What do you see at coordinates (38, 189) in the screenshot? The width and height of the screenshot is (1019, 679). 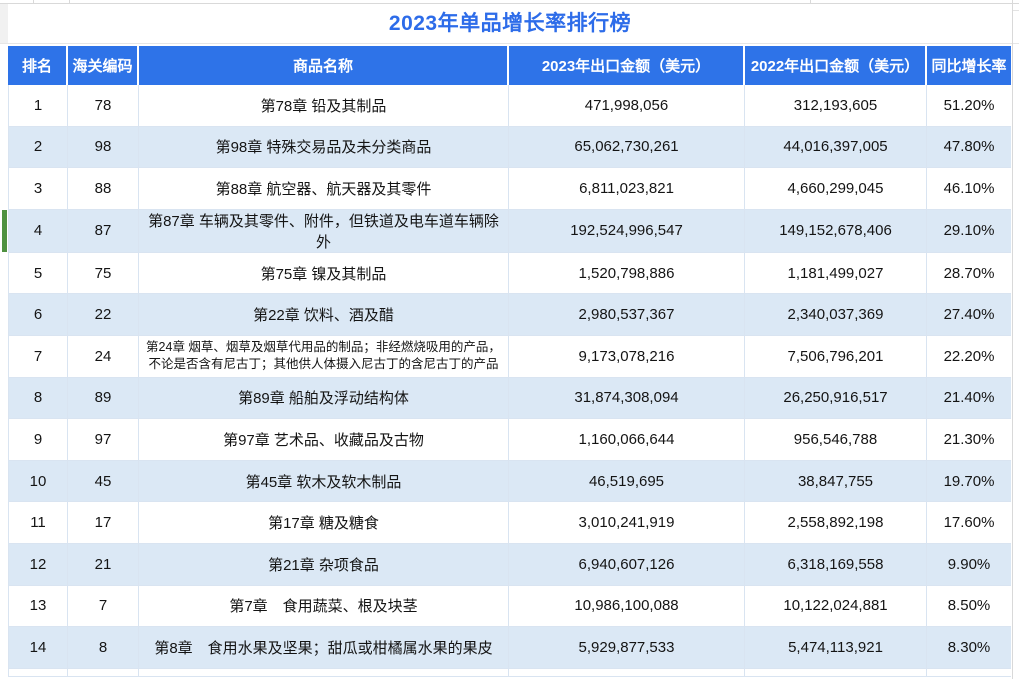 I see `table-cell: 3` at bounding box center [38, 189].